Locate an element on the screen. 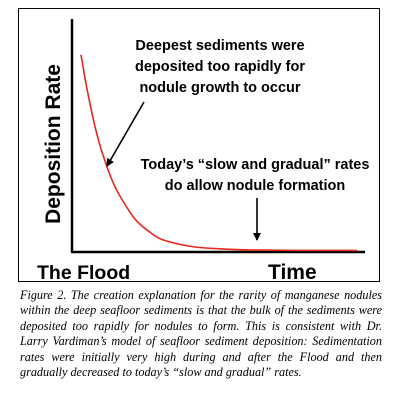  annotation-1-line-2: deposited too rapidly for is located at coordinates (220, 67).